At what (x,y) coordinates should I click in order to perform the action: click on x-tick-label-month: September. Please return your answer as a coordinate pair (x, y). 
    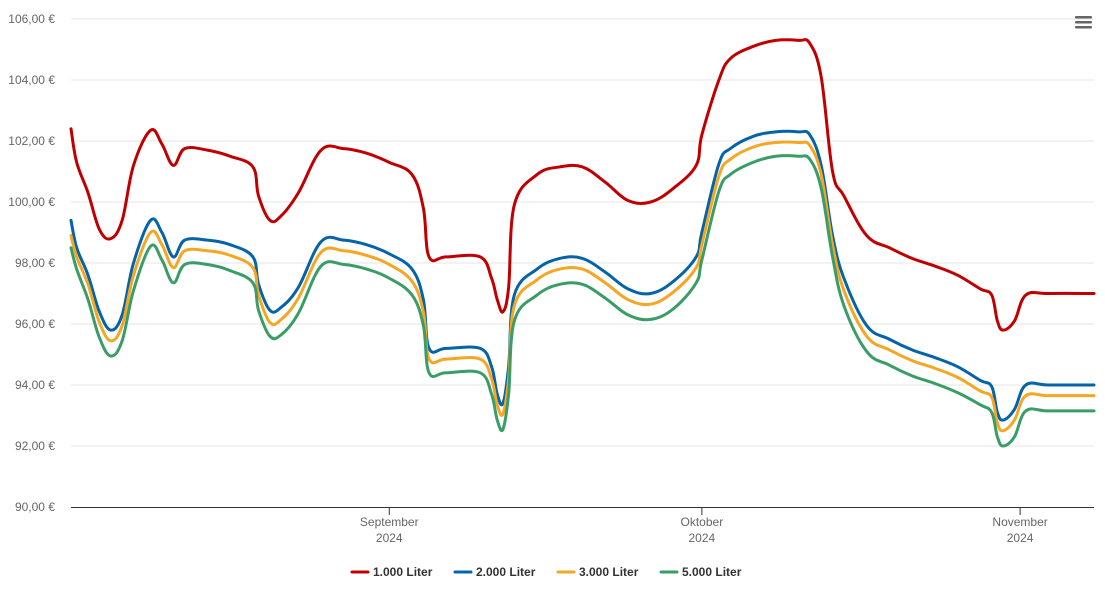
    Looking at the image, I should click on (389, 522).